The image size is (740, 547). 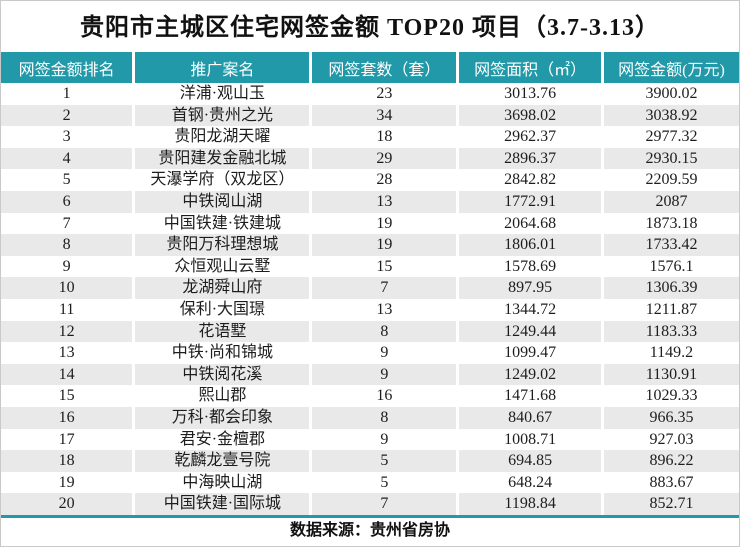 I want to click on rank-cell: 5, so click(x=66, y=180).